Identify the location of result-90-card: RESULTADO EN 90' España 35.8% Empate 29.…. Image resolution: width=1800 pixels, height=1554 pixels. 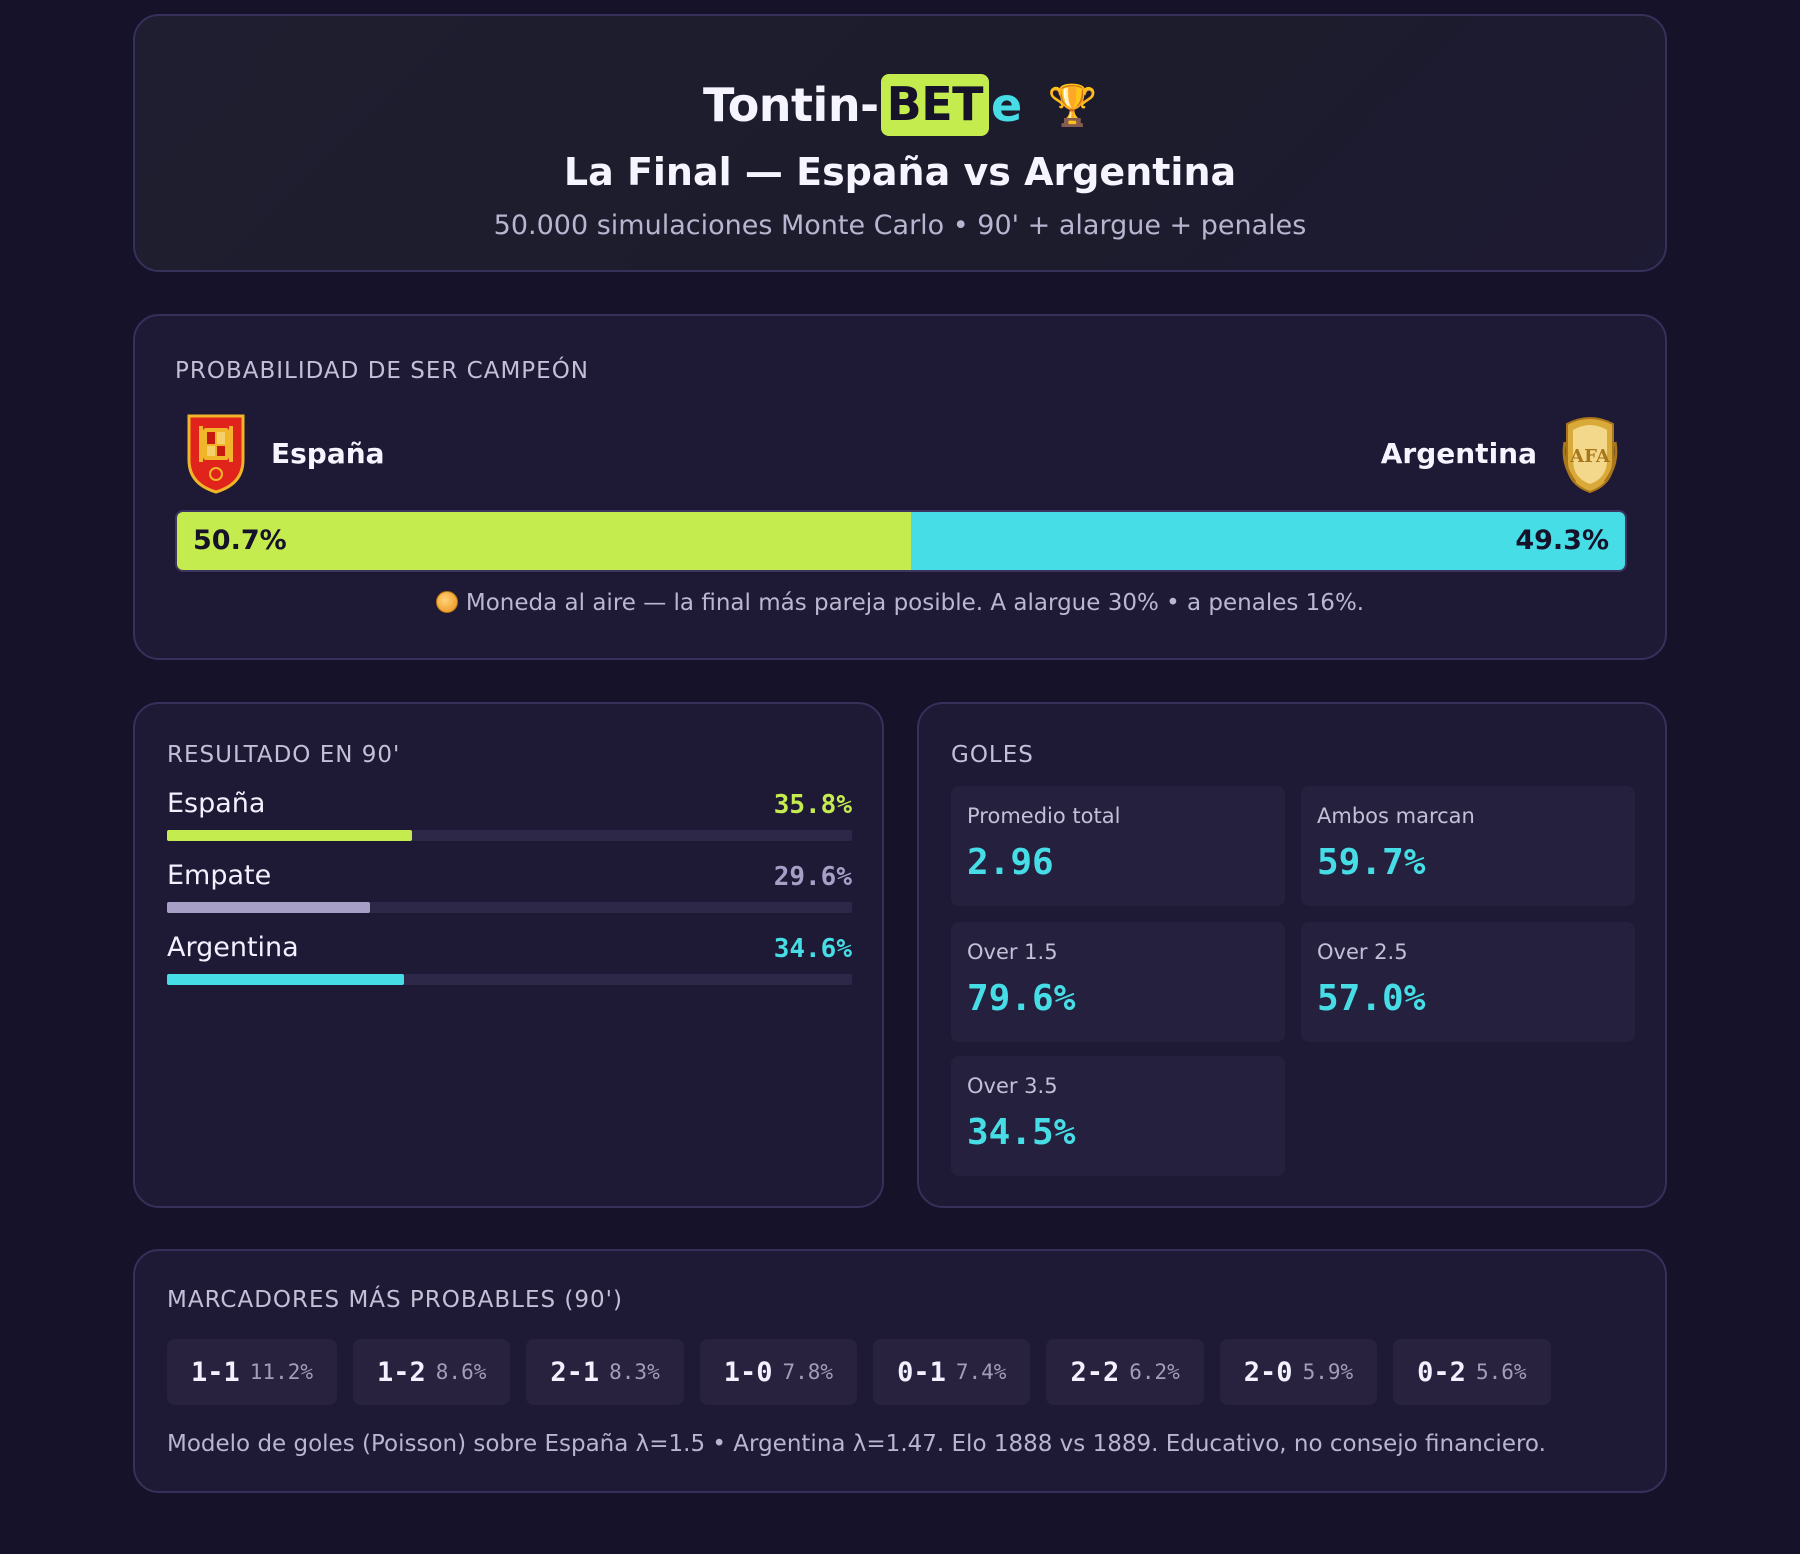
(508, 955).